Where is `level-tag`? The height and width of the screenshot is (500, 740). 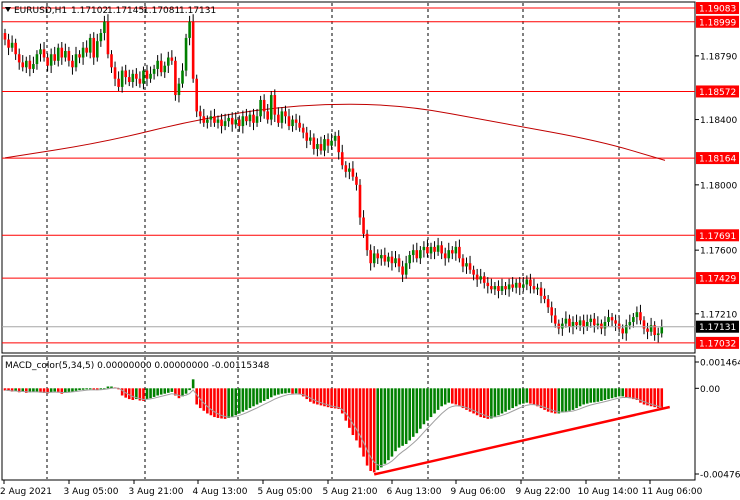 level-tag is located at coordinates (717, 342).